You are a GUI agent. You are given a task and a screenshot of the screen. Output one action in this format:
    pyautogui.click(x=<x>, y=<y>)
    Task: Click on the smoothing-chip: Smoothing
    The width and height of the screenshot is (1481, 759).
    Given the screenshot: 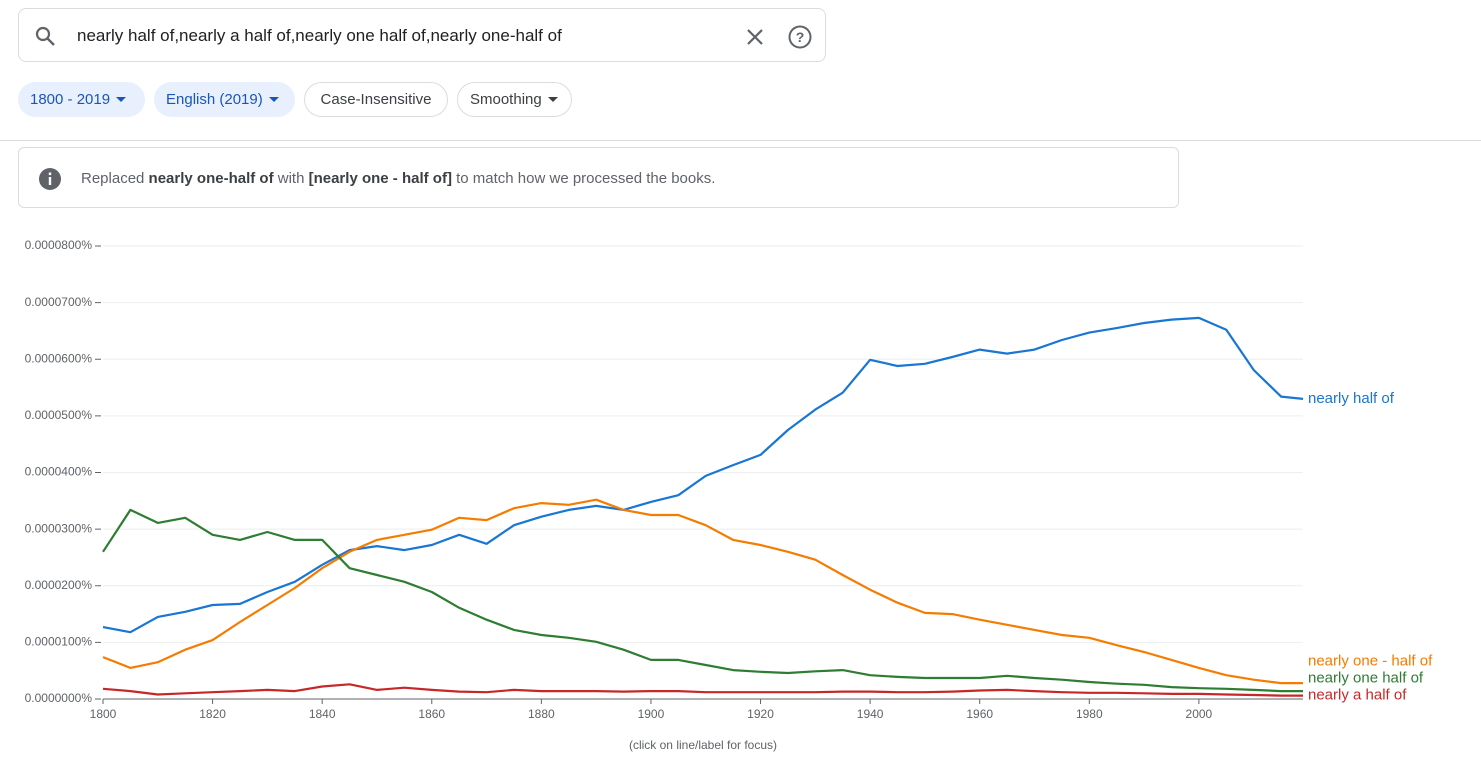 What is the action you would take?
    pyautogui.click(x=514, y=99)
    